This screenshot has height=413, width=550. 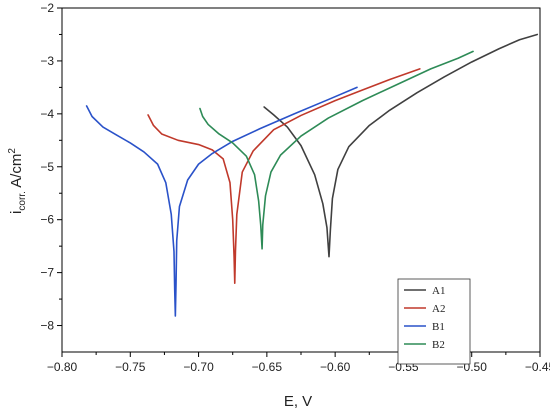 What do you see at coordinates (47, 114) in the screenshot?
I see `y-tick-label: −4` at bounding box center [47, 114].